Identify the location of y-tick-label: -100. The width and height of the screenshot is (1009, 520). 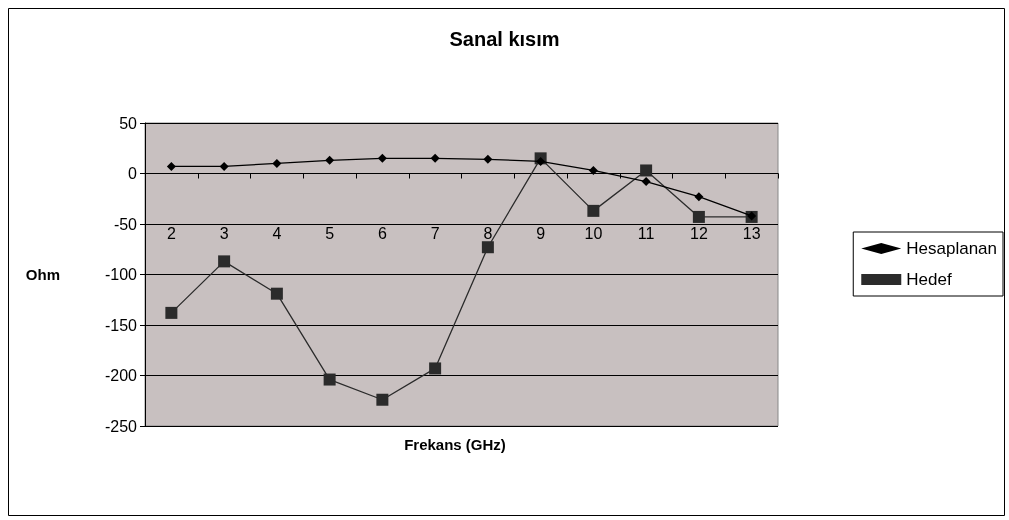
(121, 274).